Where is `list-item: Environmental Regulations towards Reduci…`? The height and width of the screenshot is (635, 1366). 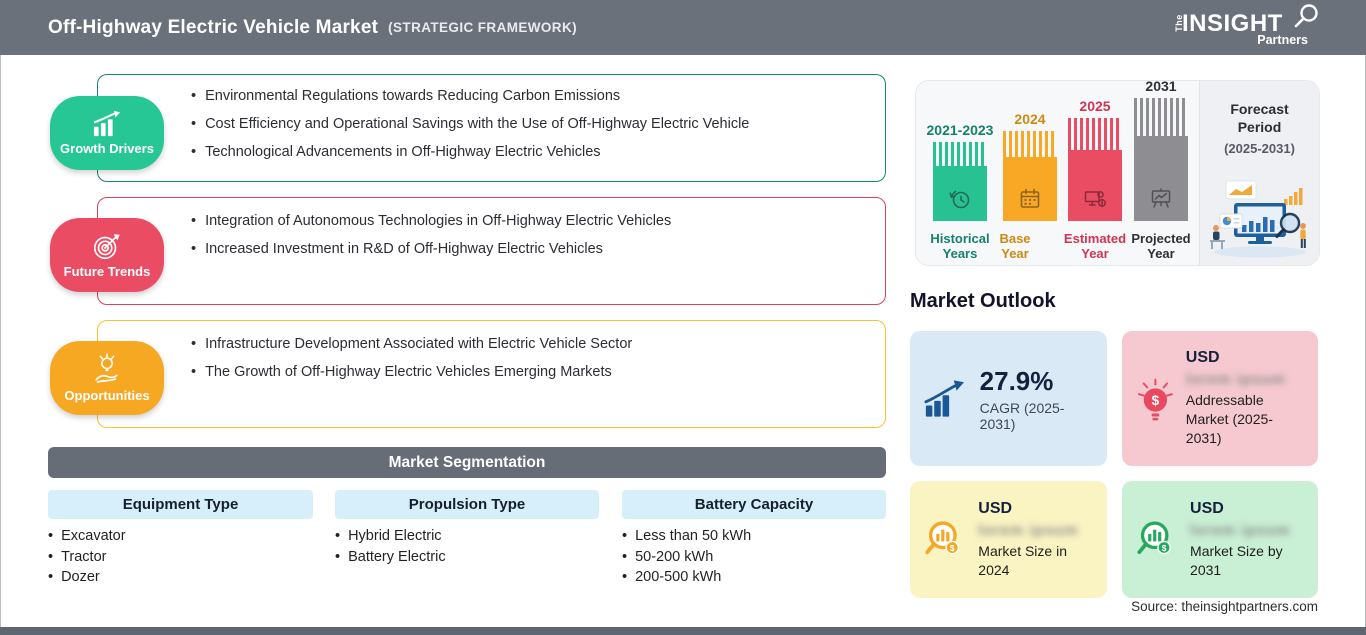 list-item: Environmental Regulations towards Reduci… is located at coordinates (528, 96).